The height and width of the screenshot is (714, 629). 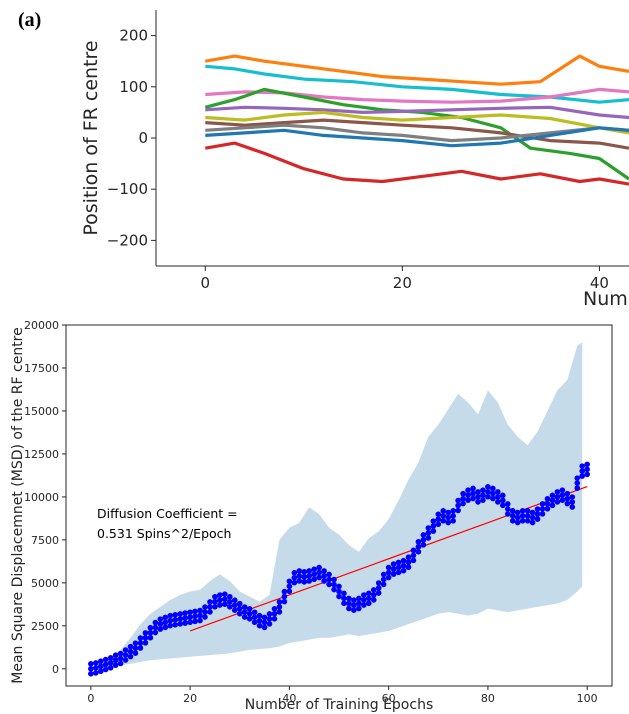 What do you see at coordinates (45, 583) in the screenshot?
I see `chart-b-y-tick-label: 5000` at bounding box center [45, 583].